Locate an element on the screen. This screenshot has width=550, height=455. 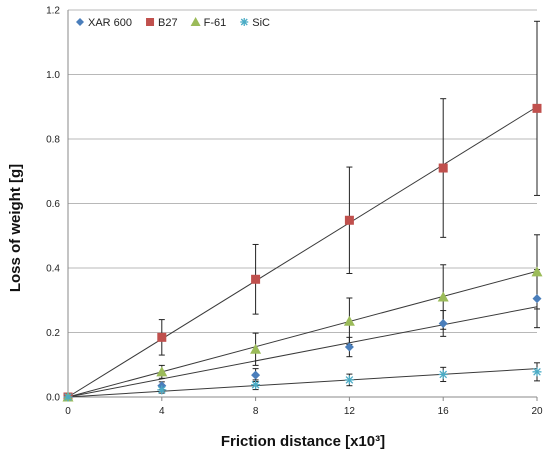
y-tick-label: 0.6 is located at coordinates (53, 204).